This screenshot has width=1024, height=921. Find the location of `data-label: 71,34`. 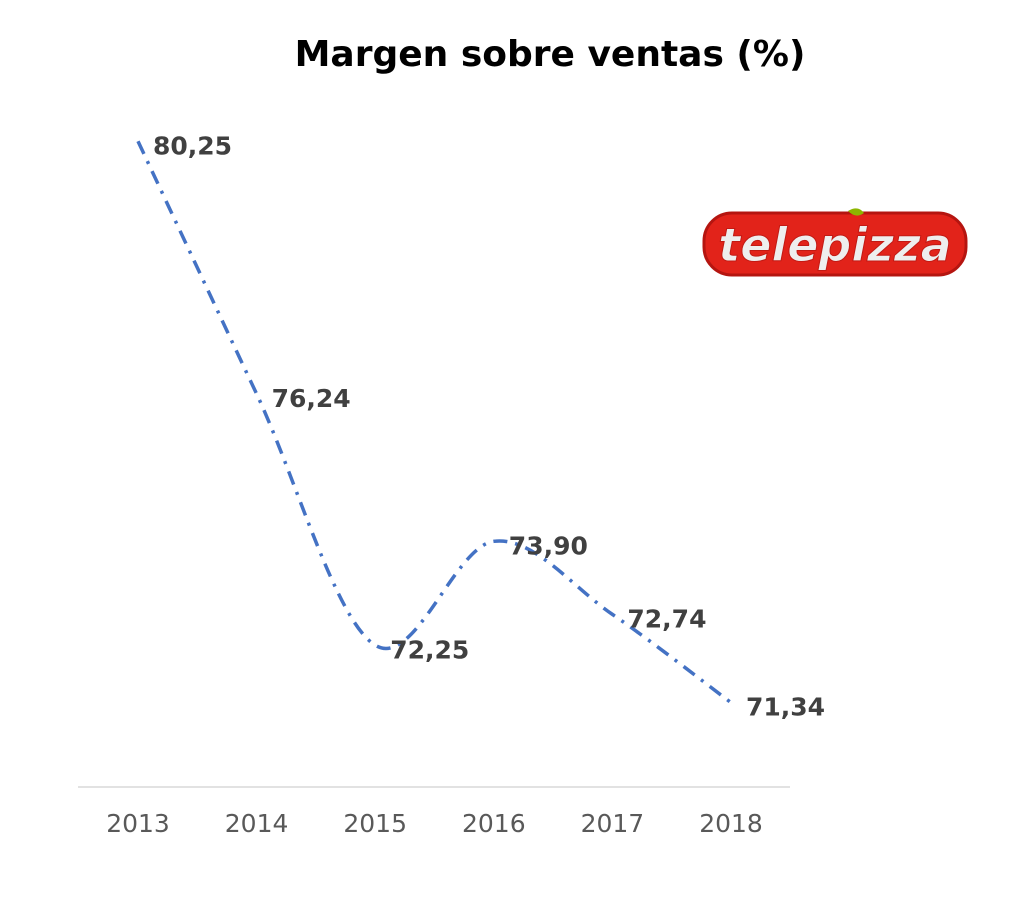

data-label: 71,34 is located at coordinates (785, 707).